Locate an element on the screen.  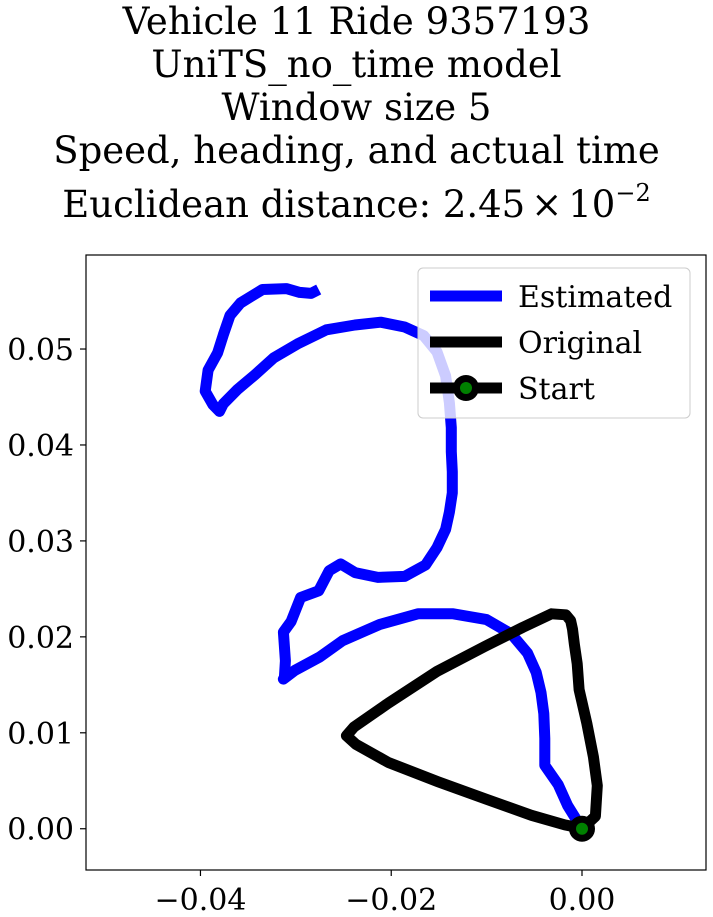
title-metric-base: 10 is located at coordinates (592, 204).